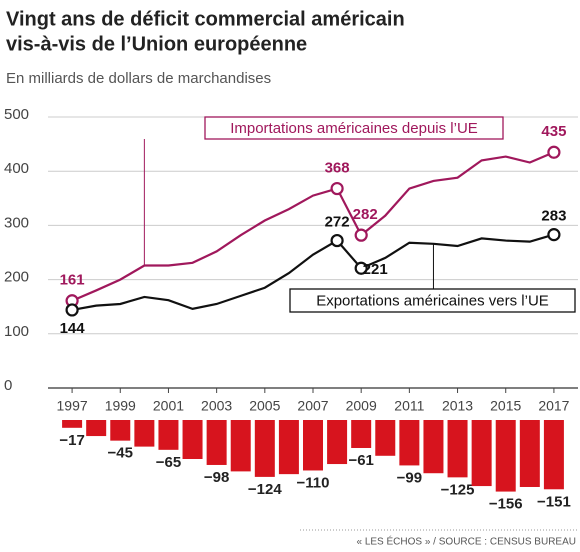 The width and height of the screenshot is (580, 552). I want to click on y-tick-label: 0, so click(8, 385).